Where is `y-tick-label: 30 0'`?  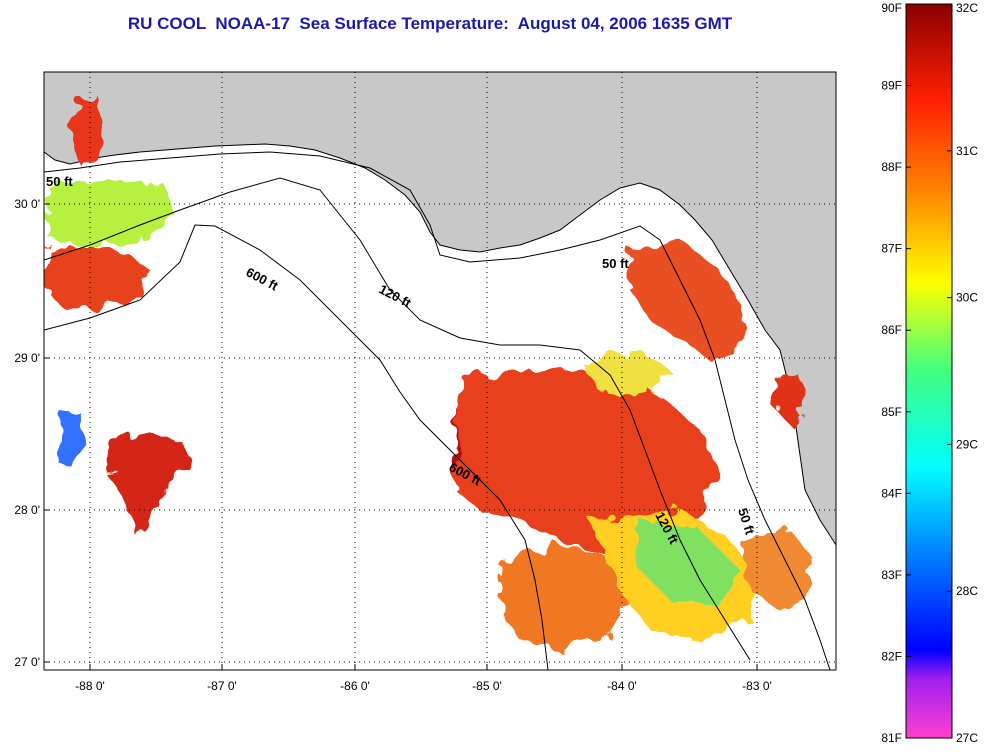 y-tick-label: 30 0' is located at coordinates (27, 204).